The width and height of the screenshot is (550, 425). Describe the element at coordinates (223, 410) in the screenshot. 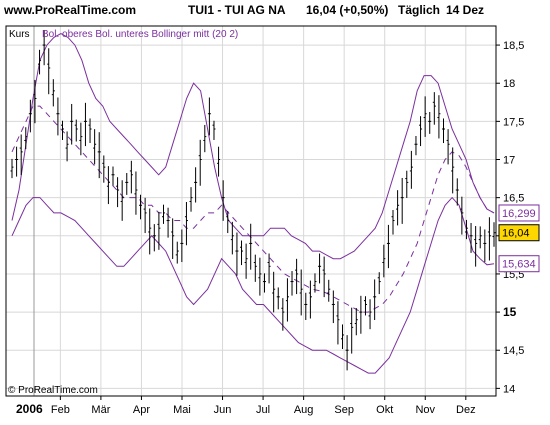

I see `x-tick-label: Jun` at that location.